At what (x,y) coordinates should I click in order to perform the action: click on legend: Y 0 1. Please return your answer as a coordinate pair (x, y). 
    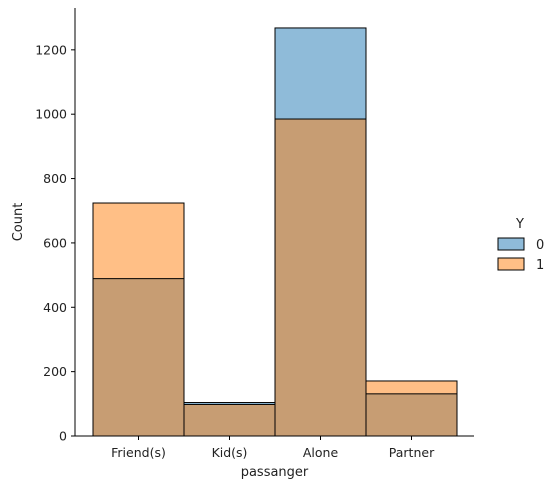
    Looking at the image, I should click on (520, 245).